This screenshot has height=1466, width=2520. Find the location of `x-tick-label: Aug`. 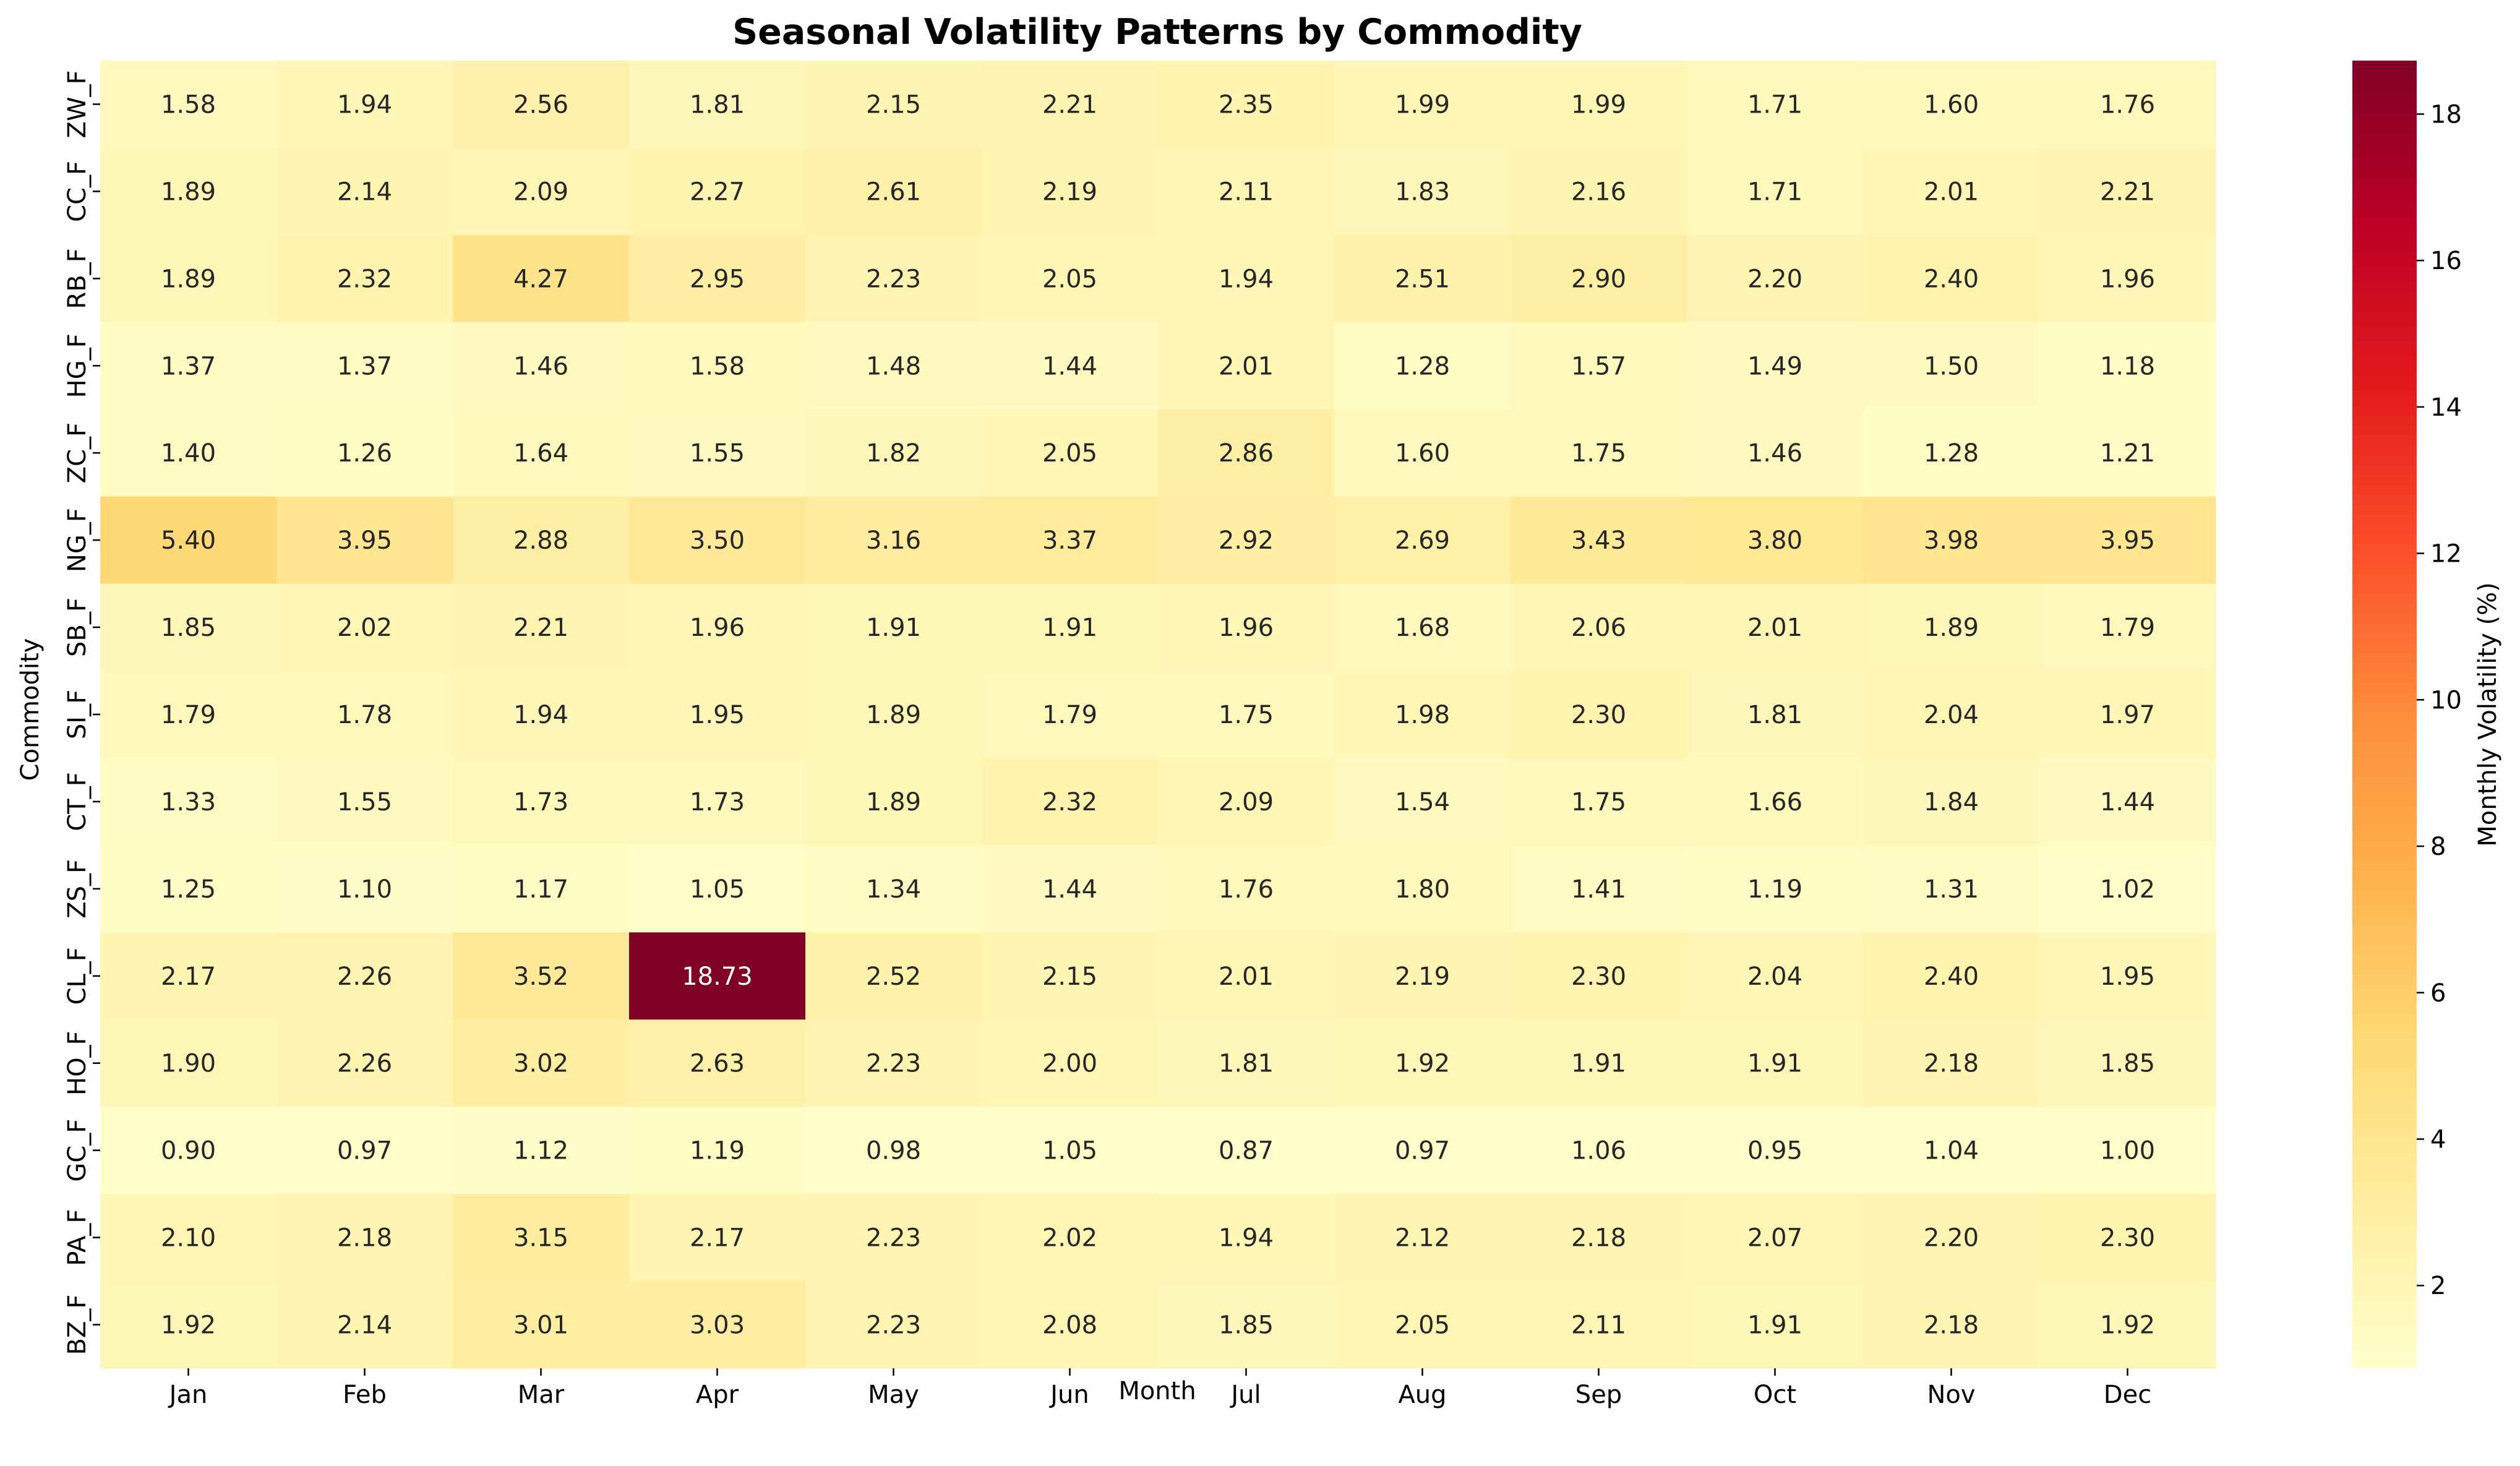

x-tick-label: Aug is located at coordinates (1422, 1395).